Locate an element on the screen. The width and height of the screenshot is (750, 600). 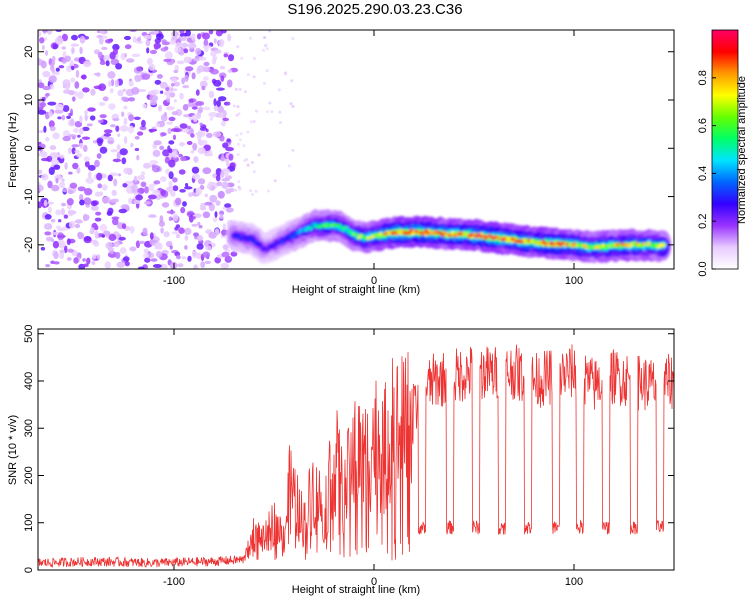
spectrogram-x-axis-label: Height of straight line (km) is located at coordinates (356, 290).